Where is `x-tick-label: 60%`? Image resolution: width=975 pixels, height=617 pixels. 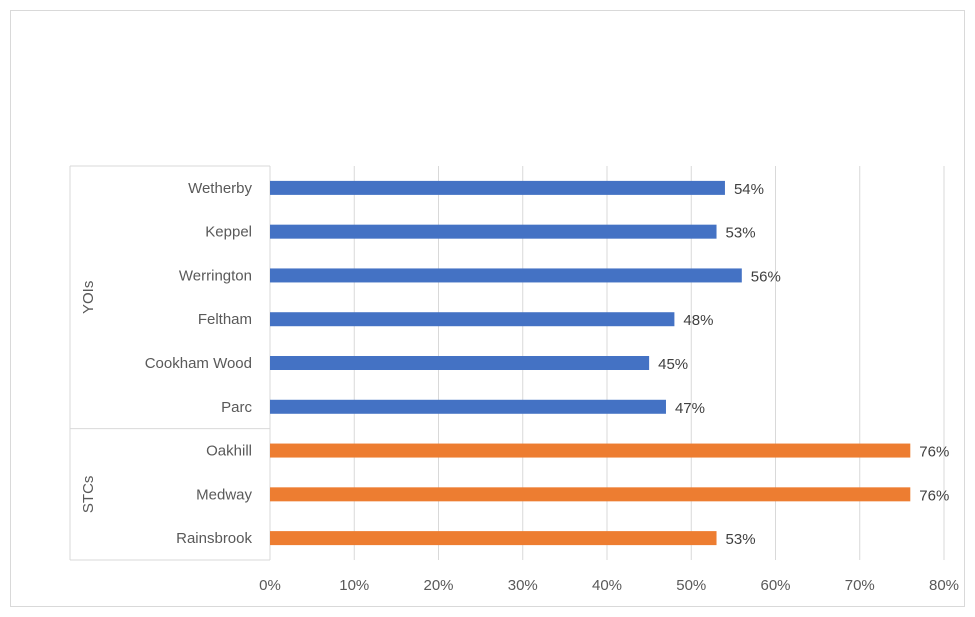 x-tick-label: 60% is located at coordinates (775, 585).